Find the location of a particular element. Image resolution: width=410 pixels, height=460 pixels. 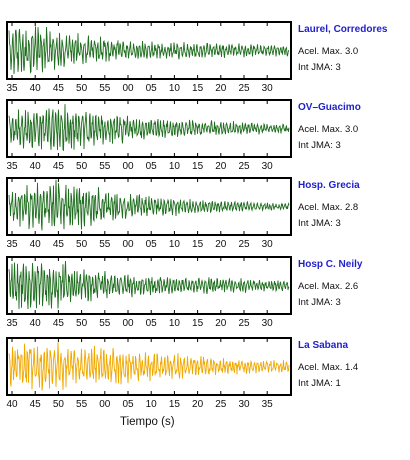

seismogram-panel-3: 35 40 45 50 55 00 05 10 15 20 25 30 is located at coordinates (149, 213).